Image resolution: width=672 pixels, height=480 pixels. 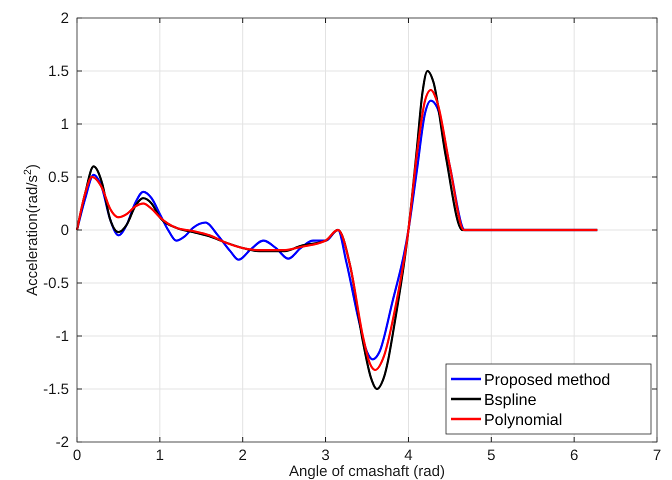 I want to click on y-tick-label: 1, so click(x=64, y=124).